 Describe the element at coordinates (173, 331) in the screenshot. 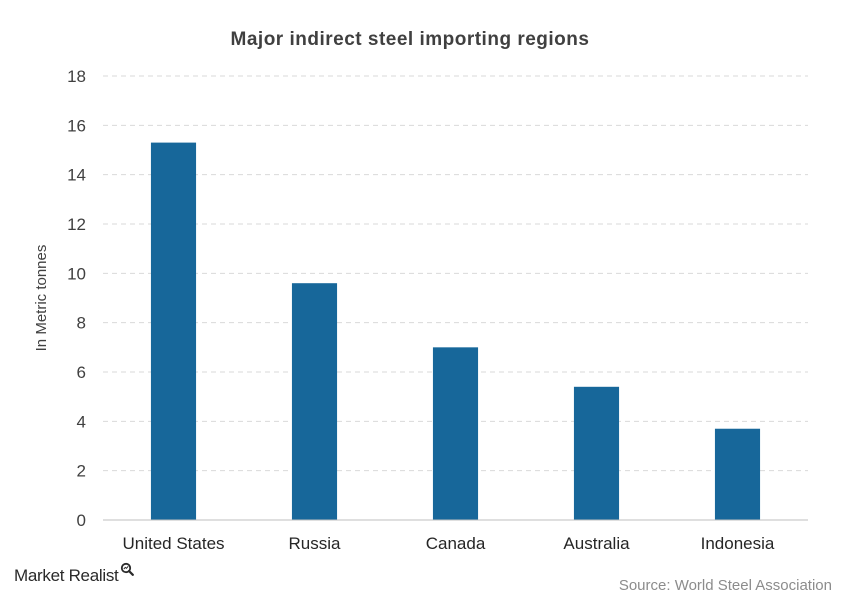

I see `bar-united-states` at that location.